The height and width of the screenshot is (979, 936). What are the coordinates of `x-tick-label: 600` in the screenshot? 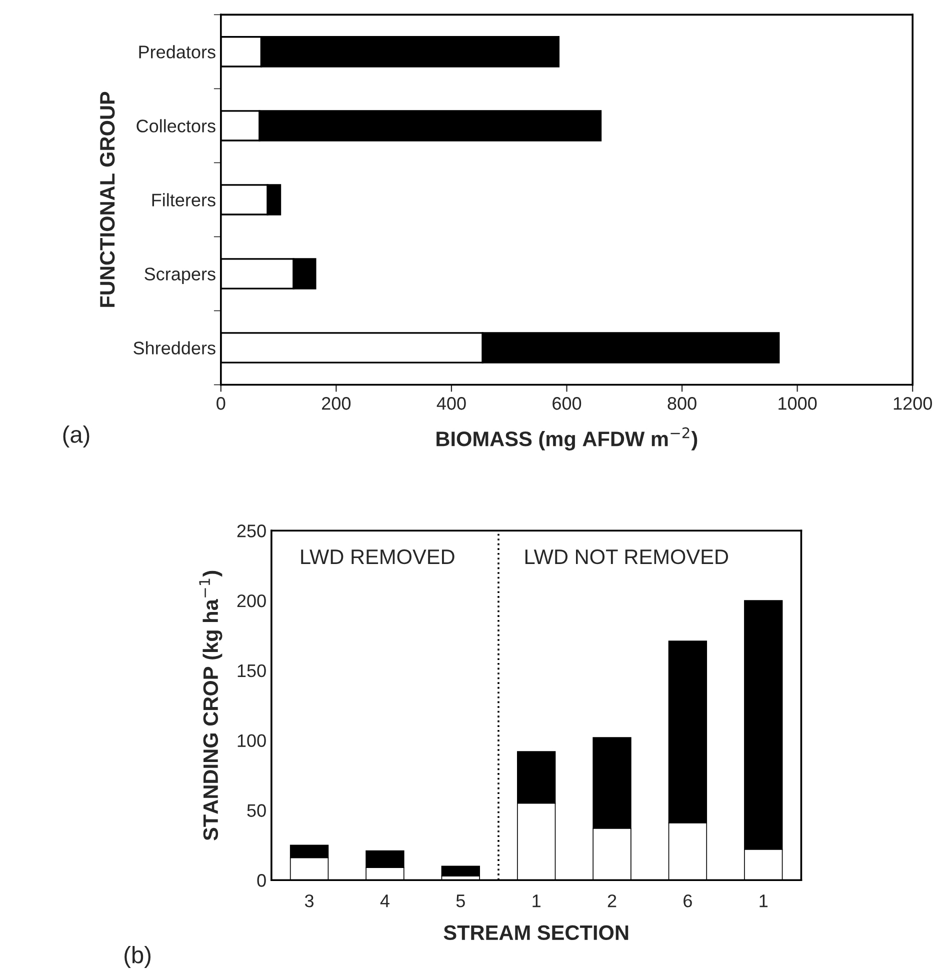 It's located at (567, 403).